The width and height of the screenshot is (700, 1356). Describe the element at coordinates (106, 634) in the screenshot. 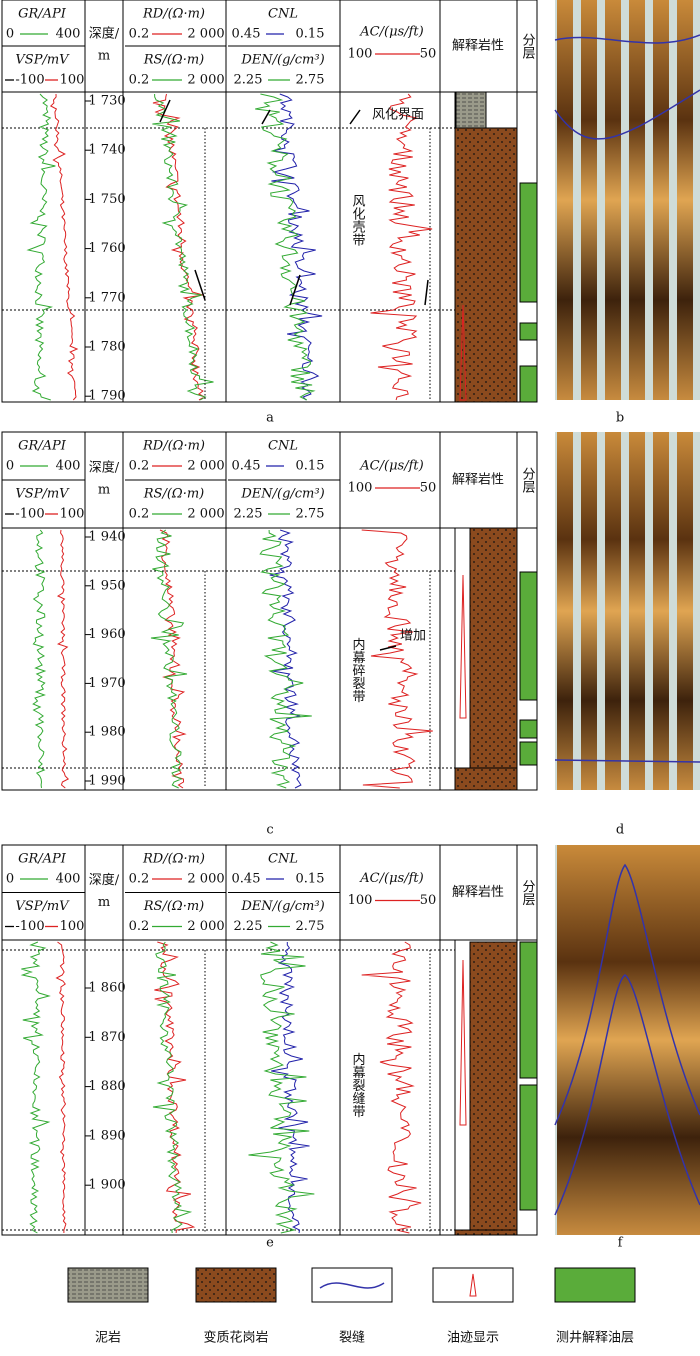

I see `depth-tick-label: 1 960` at that location.